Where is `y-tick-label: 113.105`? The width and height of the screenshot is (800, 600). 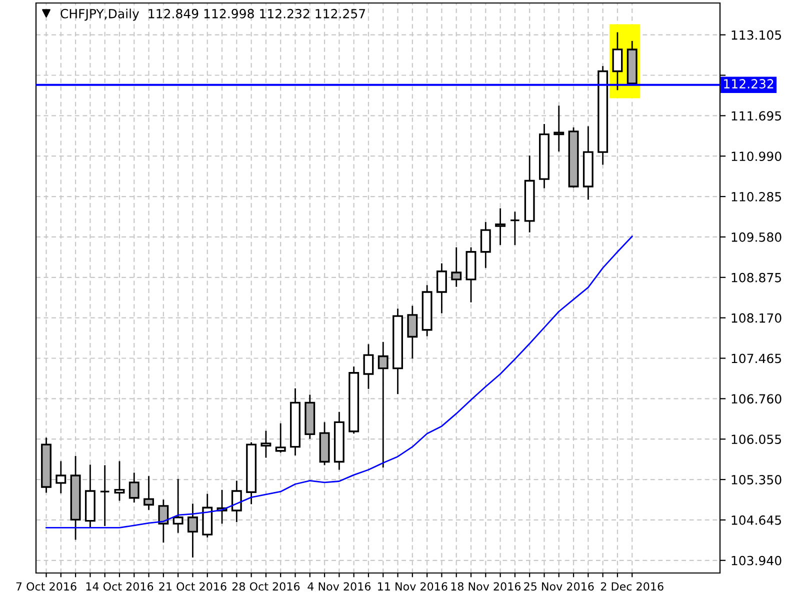 y-tick-label: 113.105 is located at coordinates (757, 35).